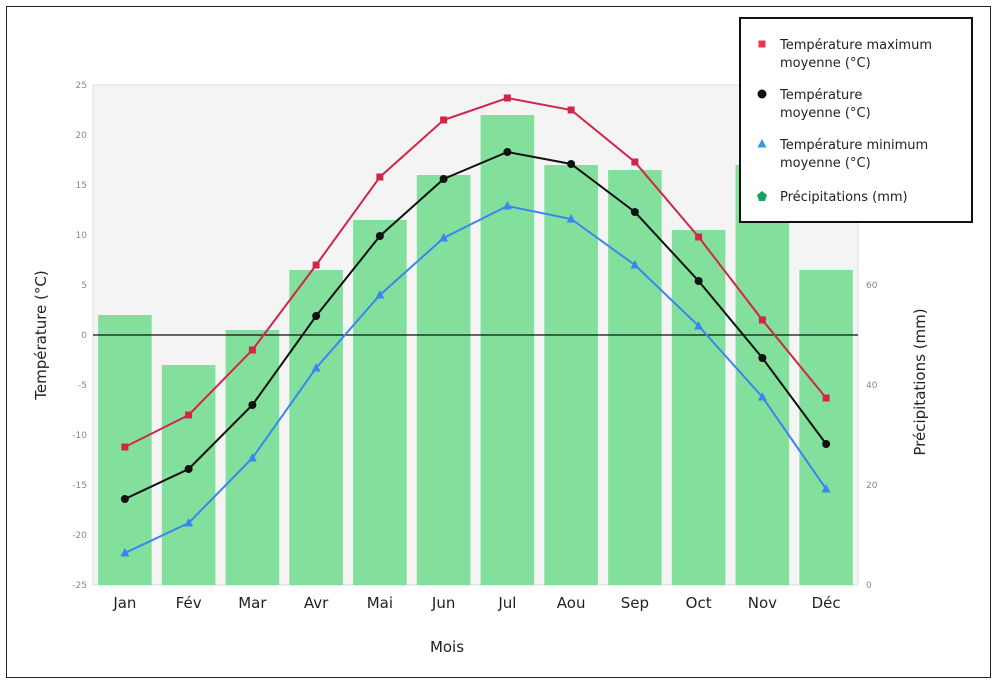 The image size is (999, 685). I want to click on x-tick-label: Mar, so click(252, 603).